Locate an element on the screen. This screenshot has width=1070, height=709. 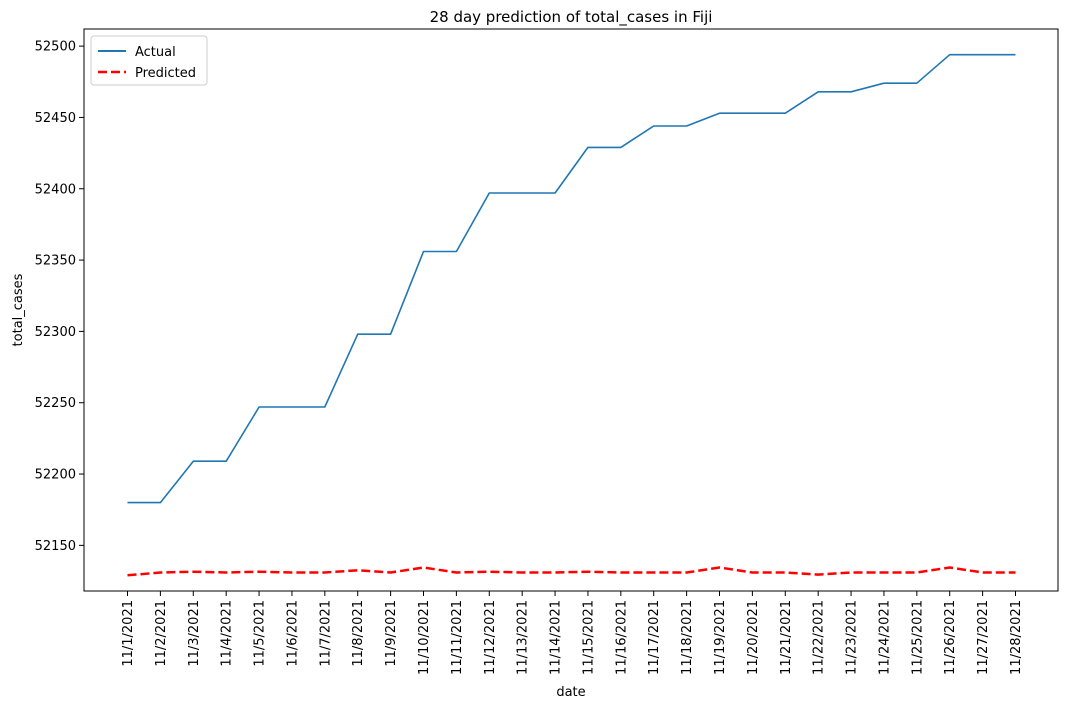
x-tick-label: 11/19/2021 is located at coordinates (720, 637).